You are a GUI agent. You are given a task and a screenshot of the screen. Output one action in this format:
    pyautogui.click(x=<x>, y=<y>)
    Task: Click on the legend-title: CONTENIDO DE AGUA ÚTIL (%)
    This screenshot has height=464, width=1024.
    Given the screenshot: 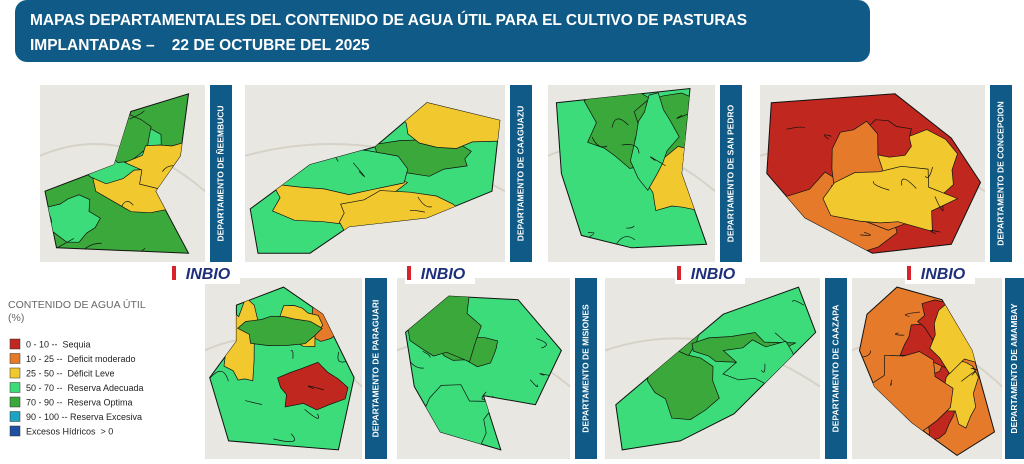 What is the action you would take?
    pyautogui.click(x=77, y=311)
    